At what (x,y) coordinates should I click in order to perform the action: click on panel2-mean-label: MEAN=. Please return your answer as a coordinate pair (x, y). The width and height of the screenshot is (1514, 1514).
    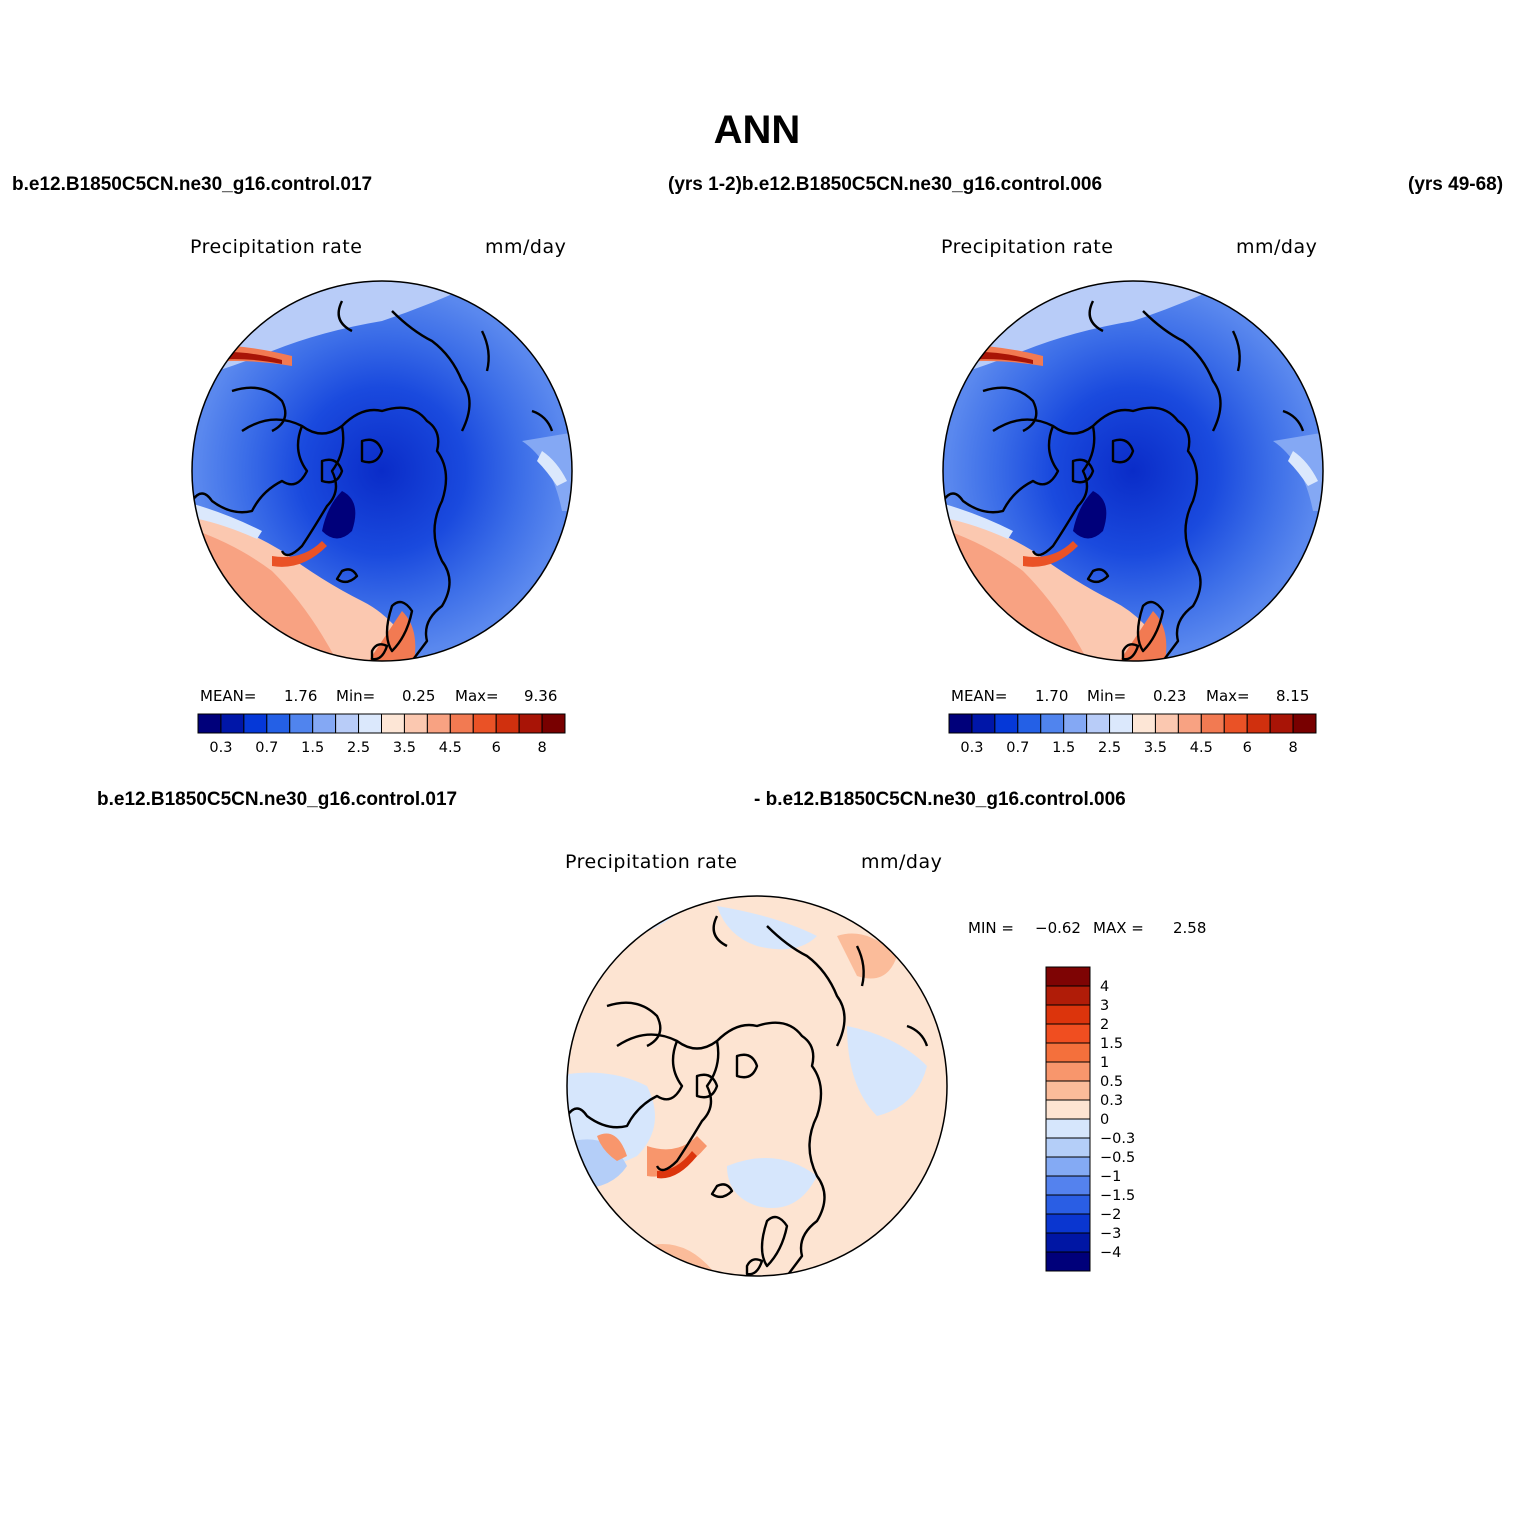
    Looking at the image, I should click on (979, 696).